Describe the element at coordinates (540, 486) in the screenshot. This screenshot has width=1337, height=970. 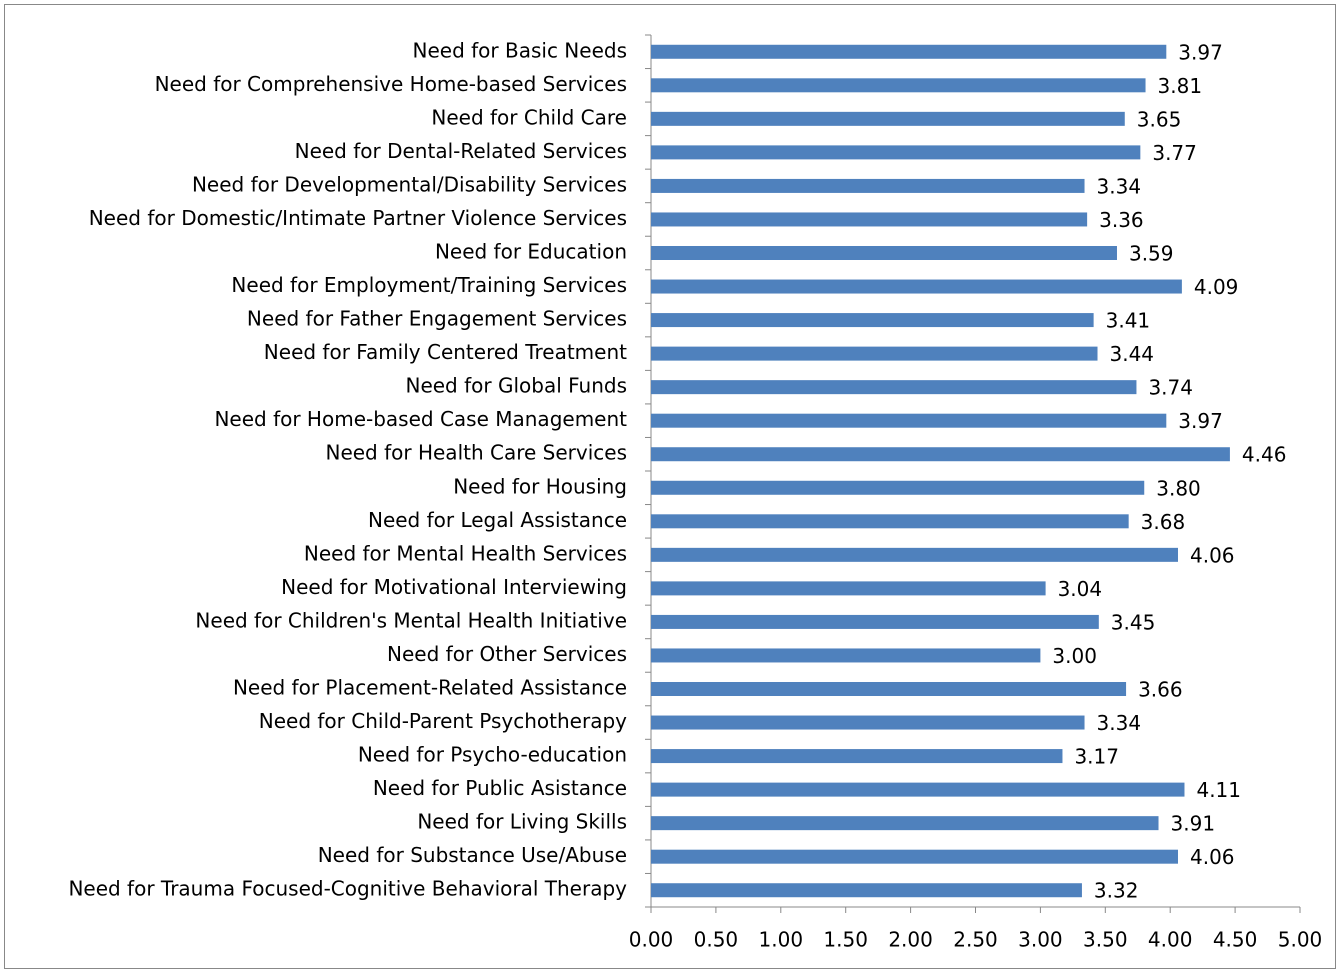
I see `y-tick-label: Need for Housing` at that location.